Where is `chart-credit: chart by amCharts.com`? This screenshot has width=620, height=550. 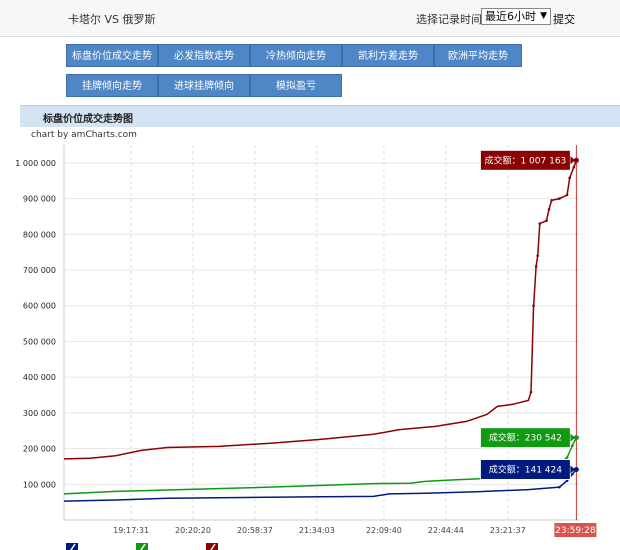 chart-credit: chart by amCharts.com is located at coordinates (84, 135).